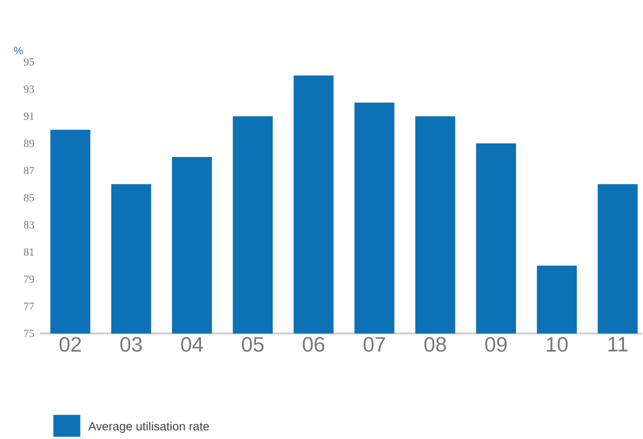 This screenshot has height=439, width=643. What do you see at coordinates (435, 344) in the screenshot?
I see `x-tick-label: 08` at bounding box center [435, 344].